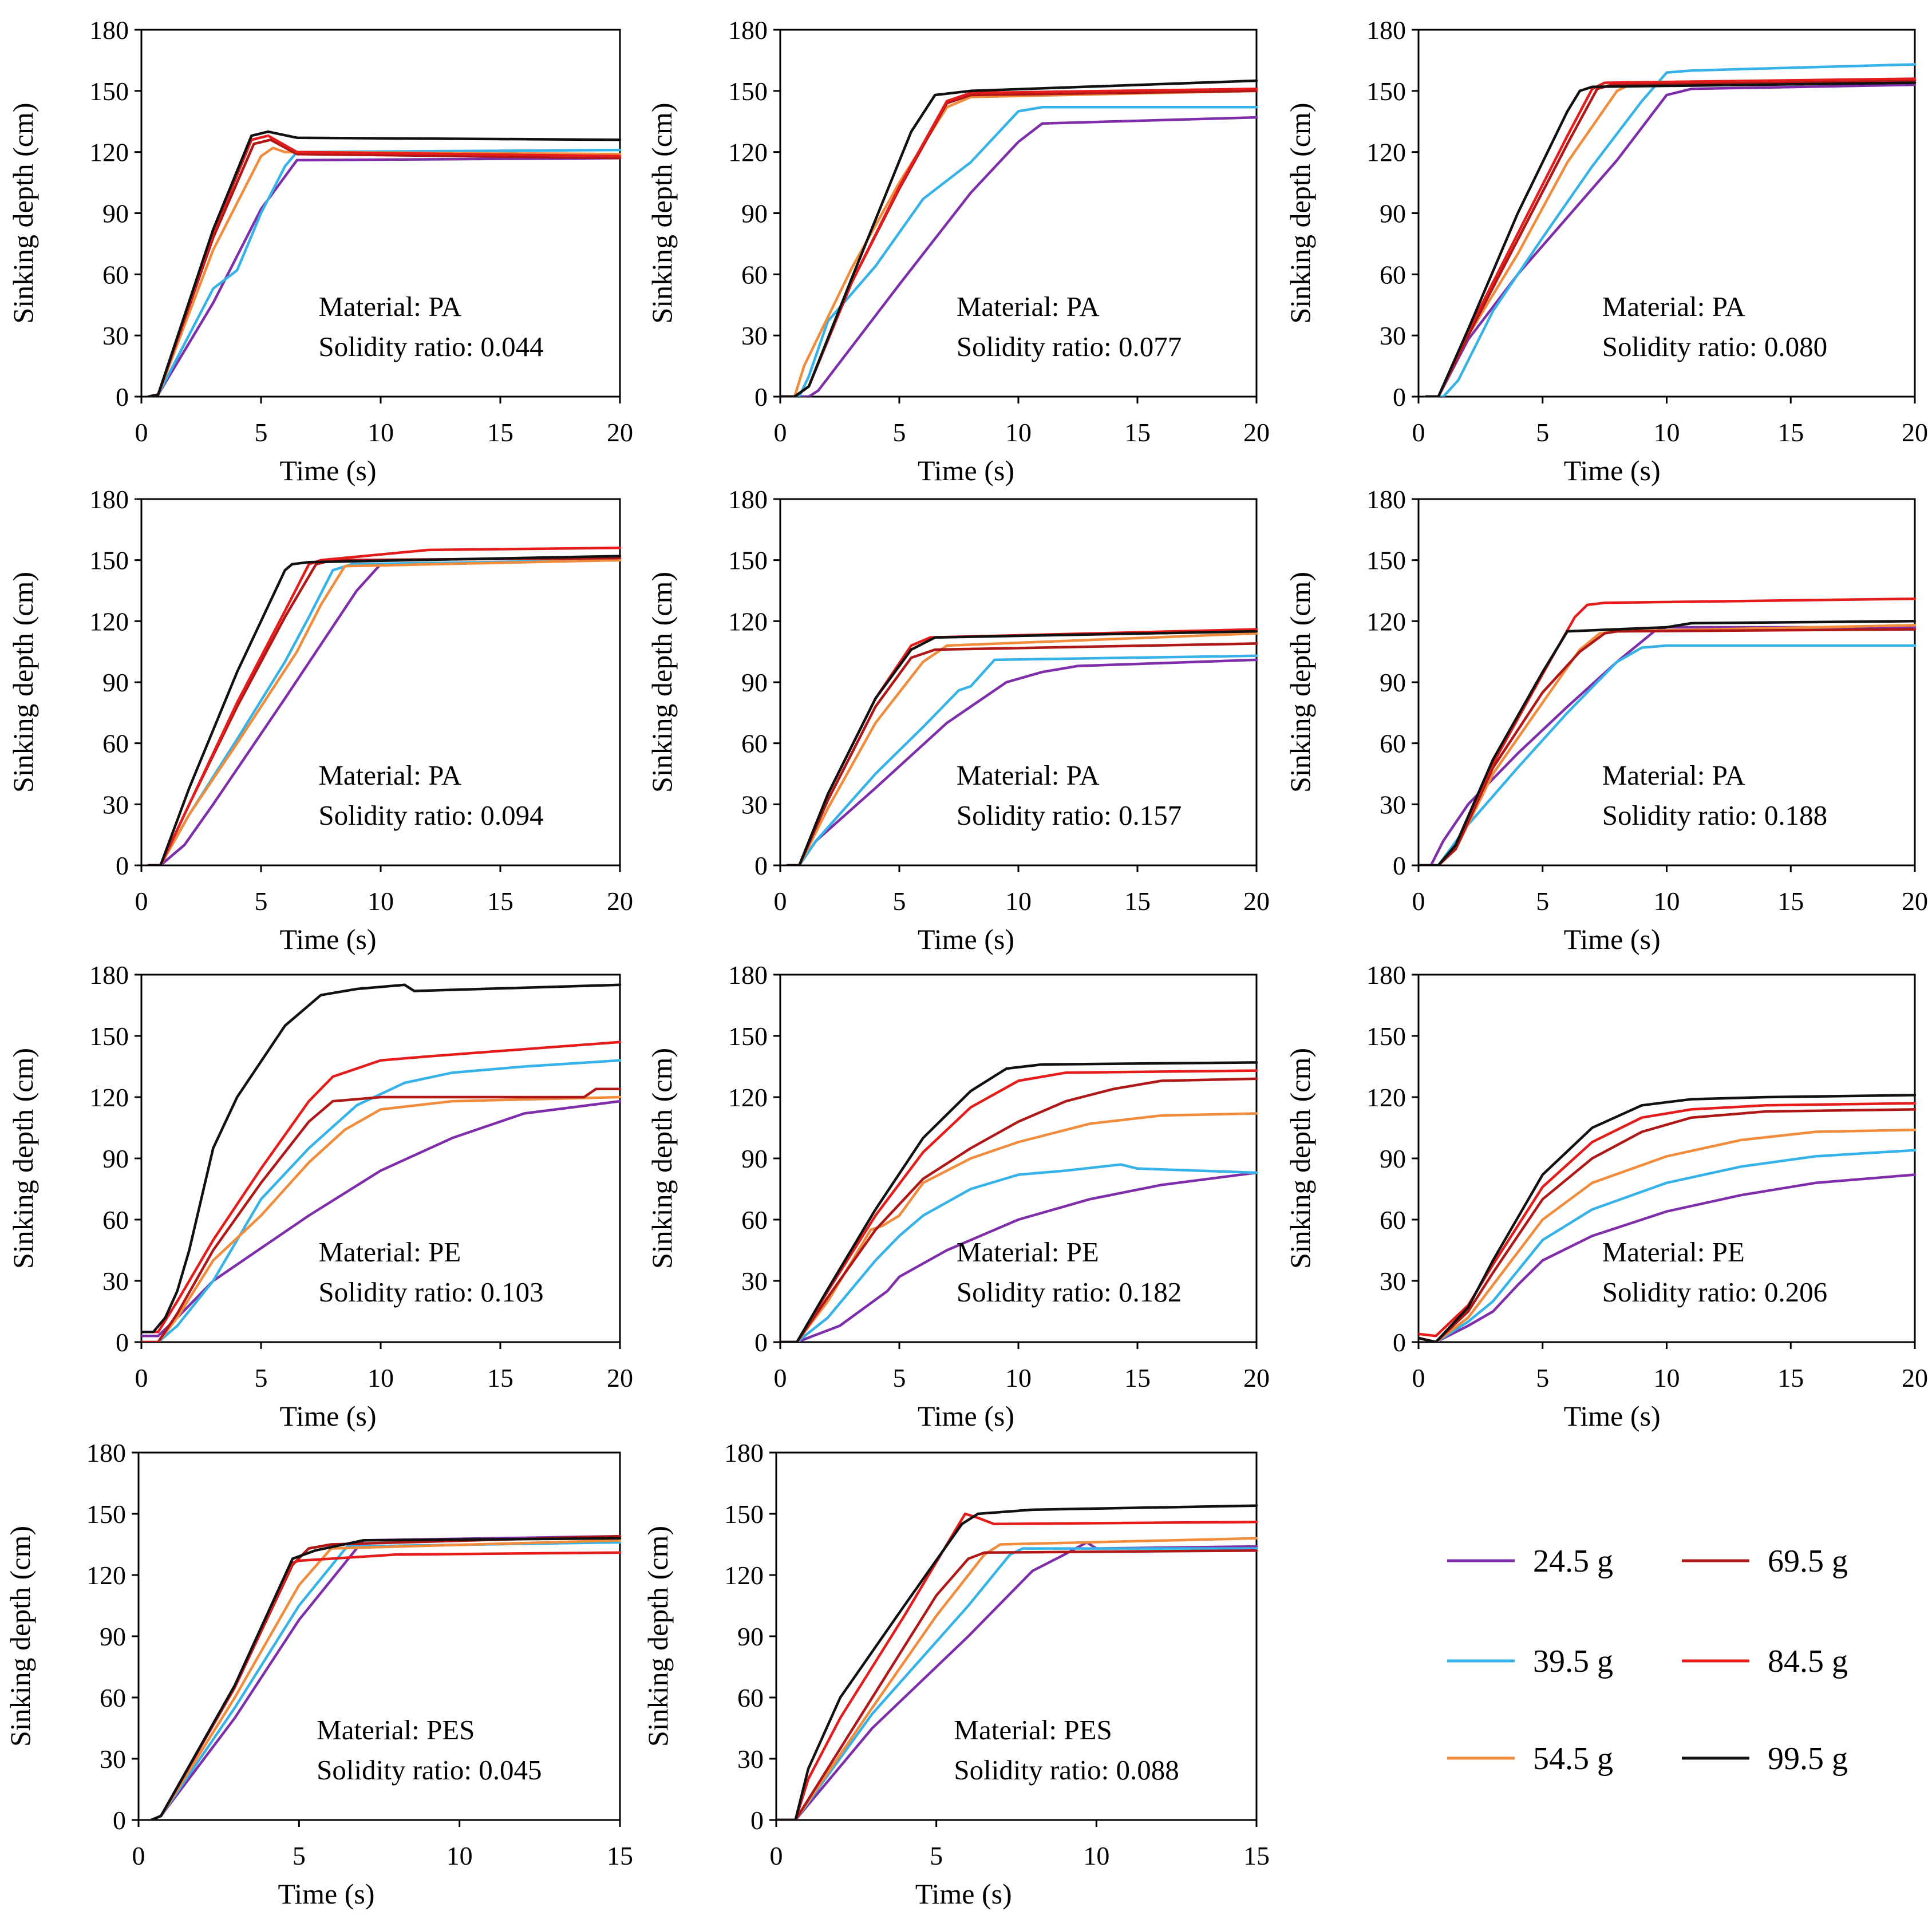  I want to click on solidity-annotation: Solidity ratio: 0.206, so click(1714, 1292).